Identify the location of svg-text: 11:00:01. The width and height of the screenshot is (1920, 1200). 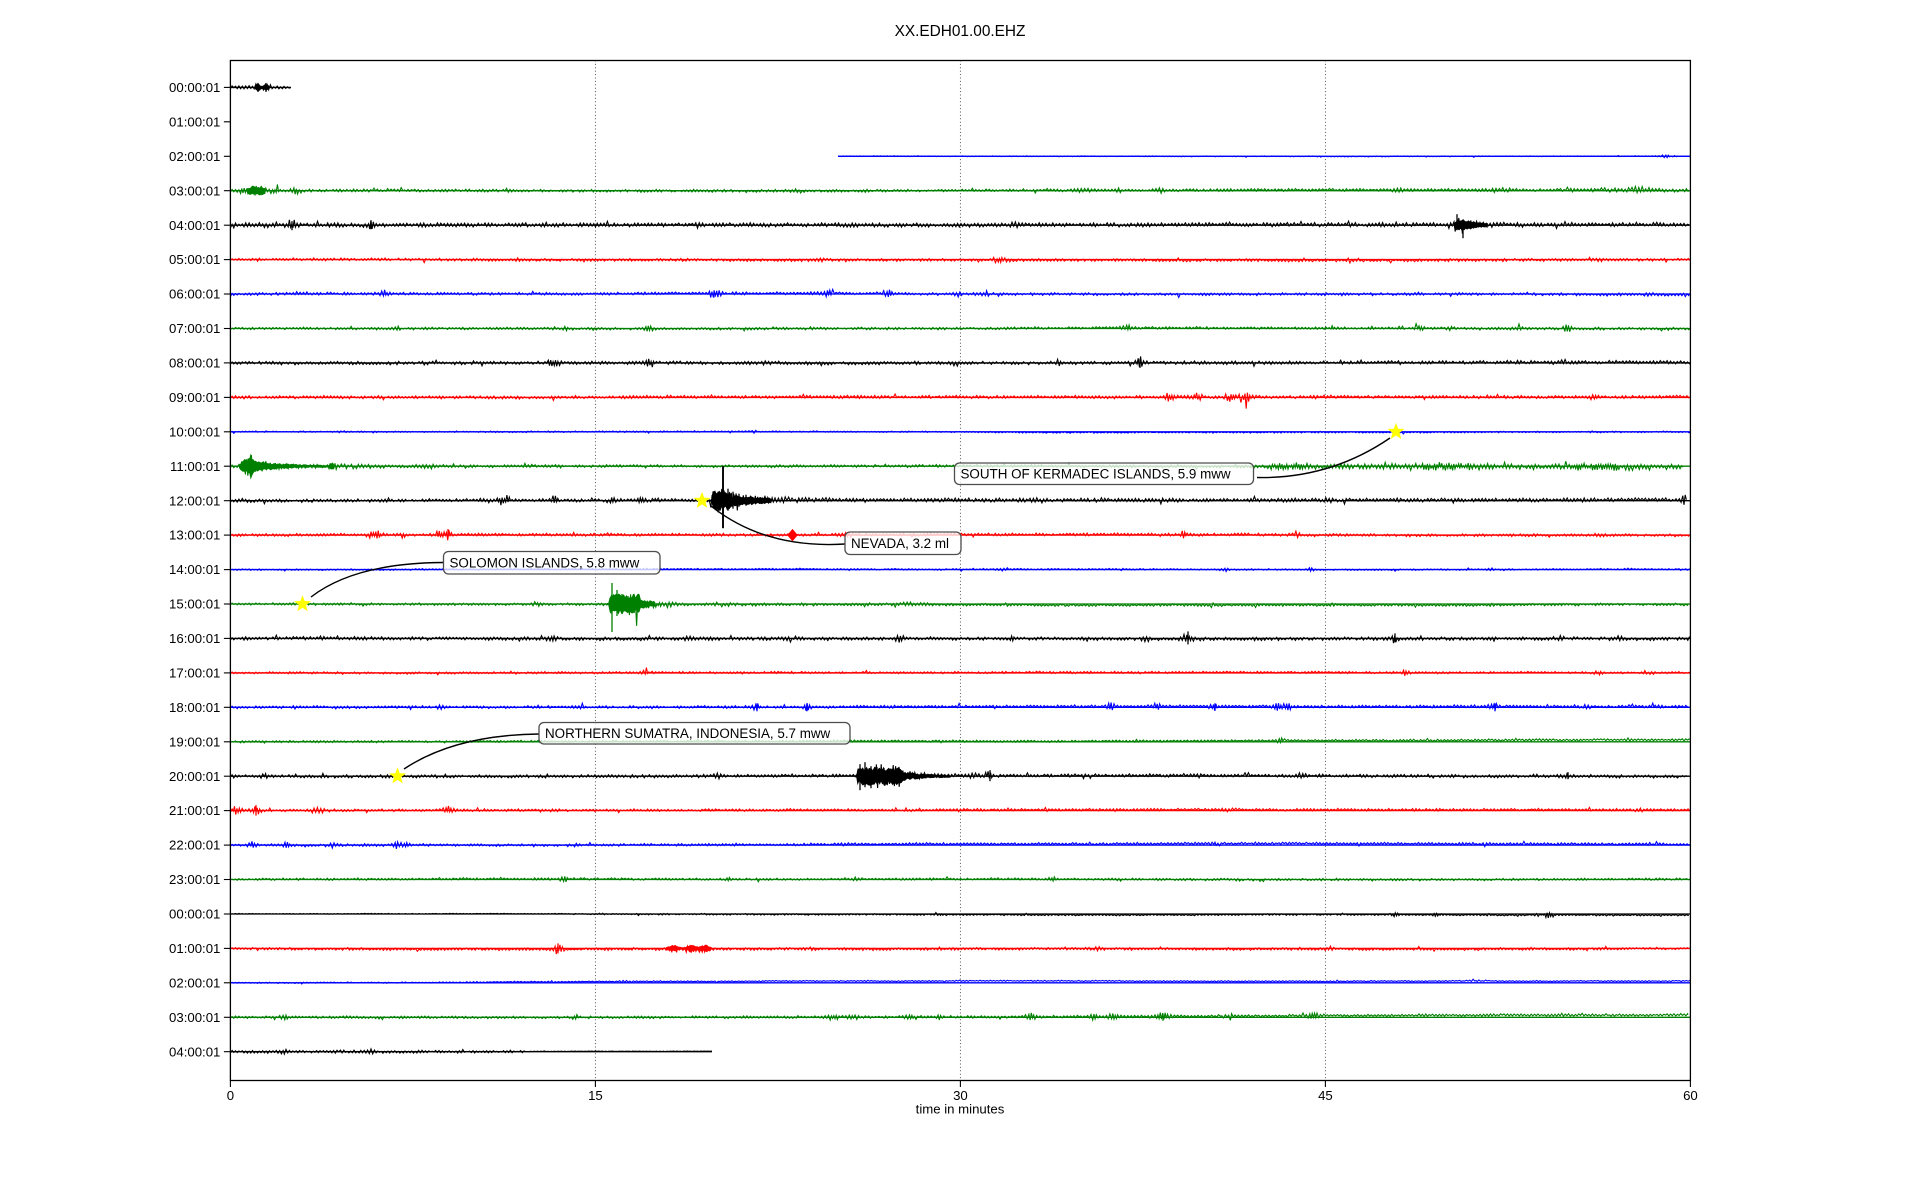
(195, 466).